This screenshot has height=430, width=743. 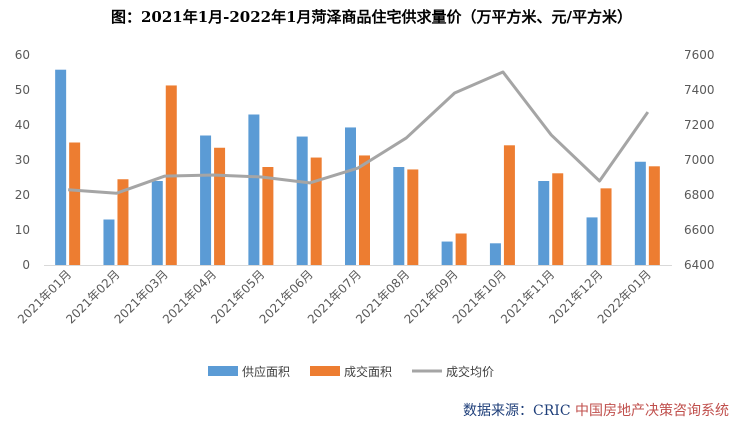 What do you see at coordinates (699, 125) in the screenshot?
I see `y2-tick-label: 7200` at bounding box center [699, 125].